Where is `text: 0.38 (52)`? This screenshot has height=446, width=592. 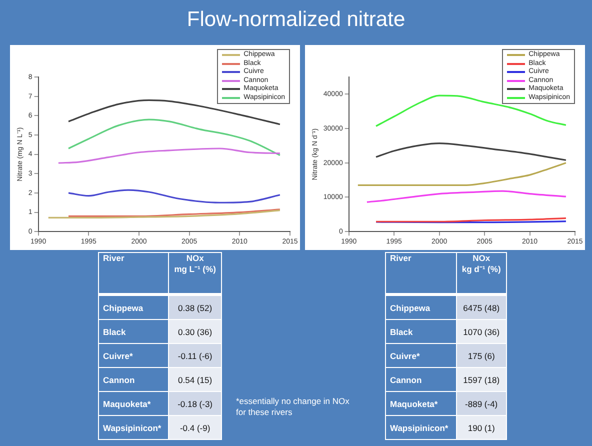 text: 0.38 (52) is located at coordinates (195, 307).